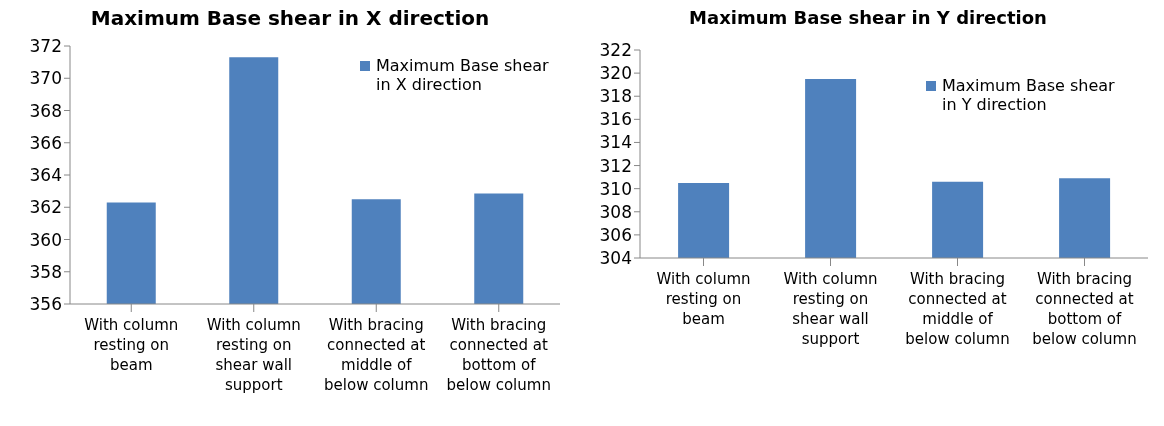 The width and height of the screenshot is (1164, 426). I want to click on y-tick-label: 304, so click(615, 258).